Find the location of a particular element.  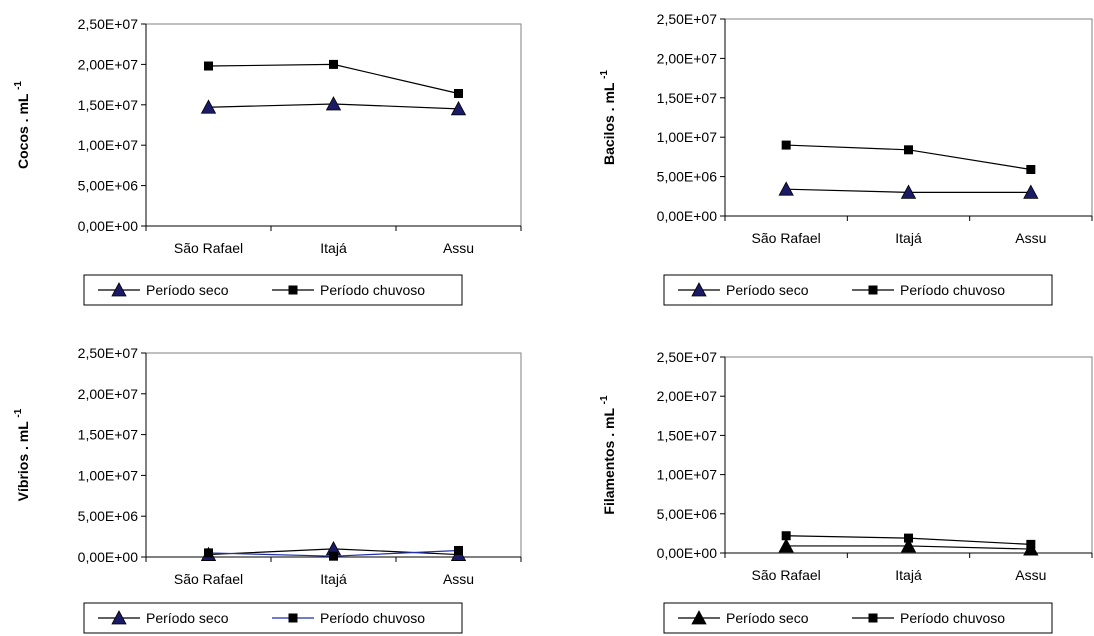

y-axis-label: Bacilos . mL -1 is located at coordinates (608, 117).